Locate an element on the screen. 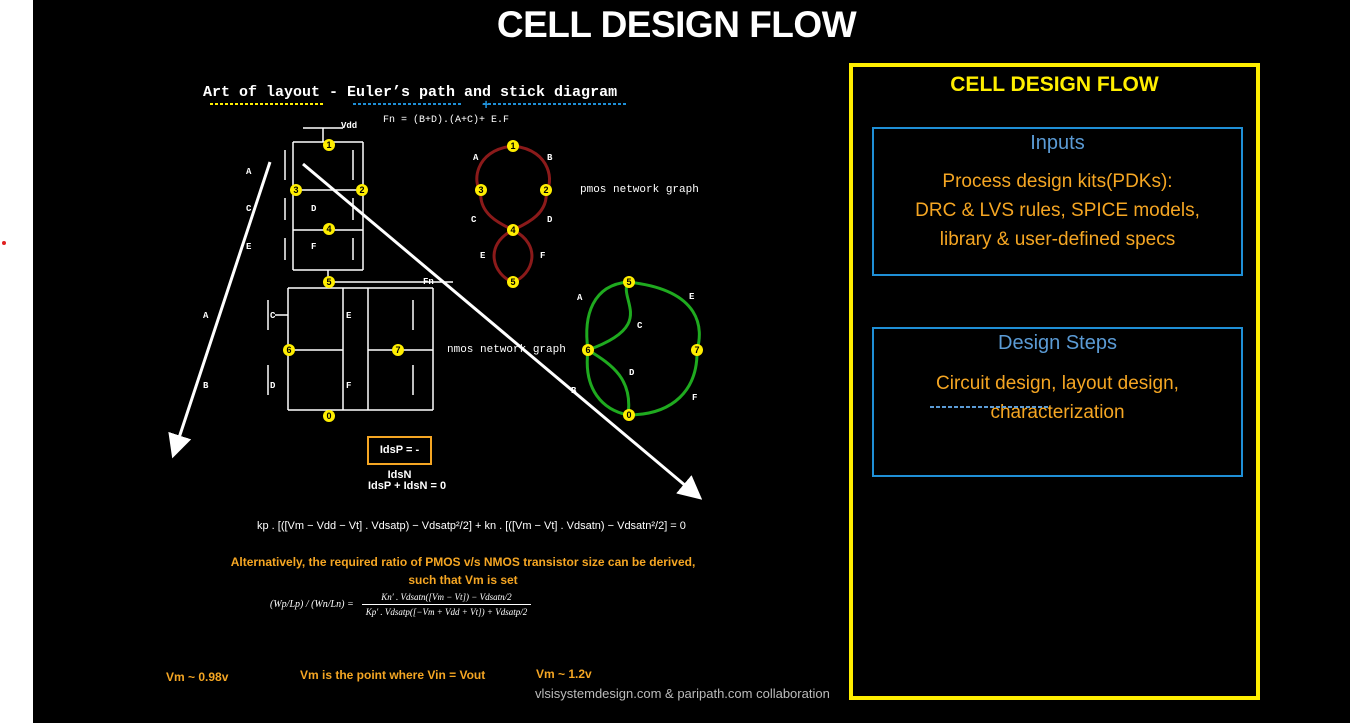  sch-nlabel-f: F is located at coordinates (349, 386).